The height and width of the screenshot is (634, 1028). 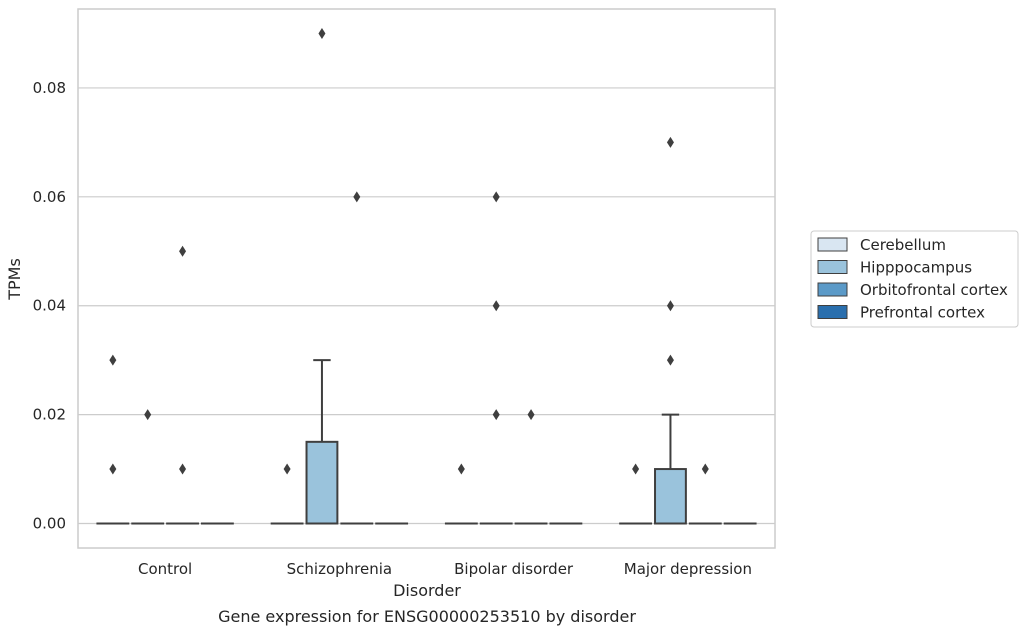 I want to click on legend-label: Hipppocampus, so click(x=916, y=268).